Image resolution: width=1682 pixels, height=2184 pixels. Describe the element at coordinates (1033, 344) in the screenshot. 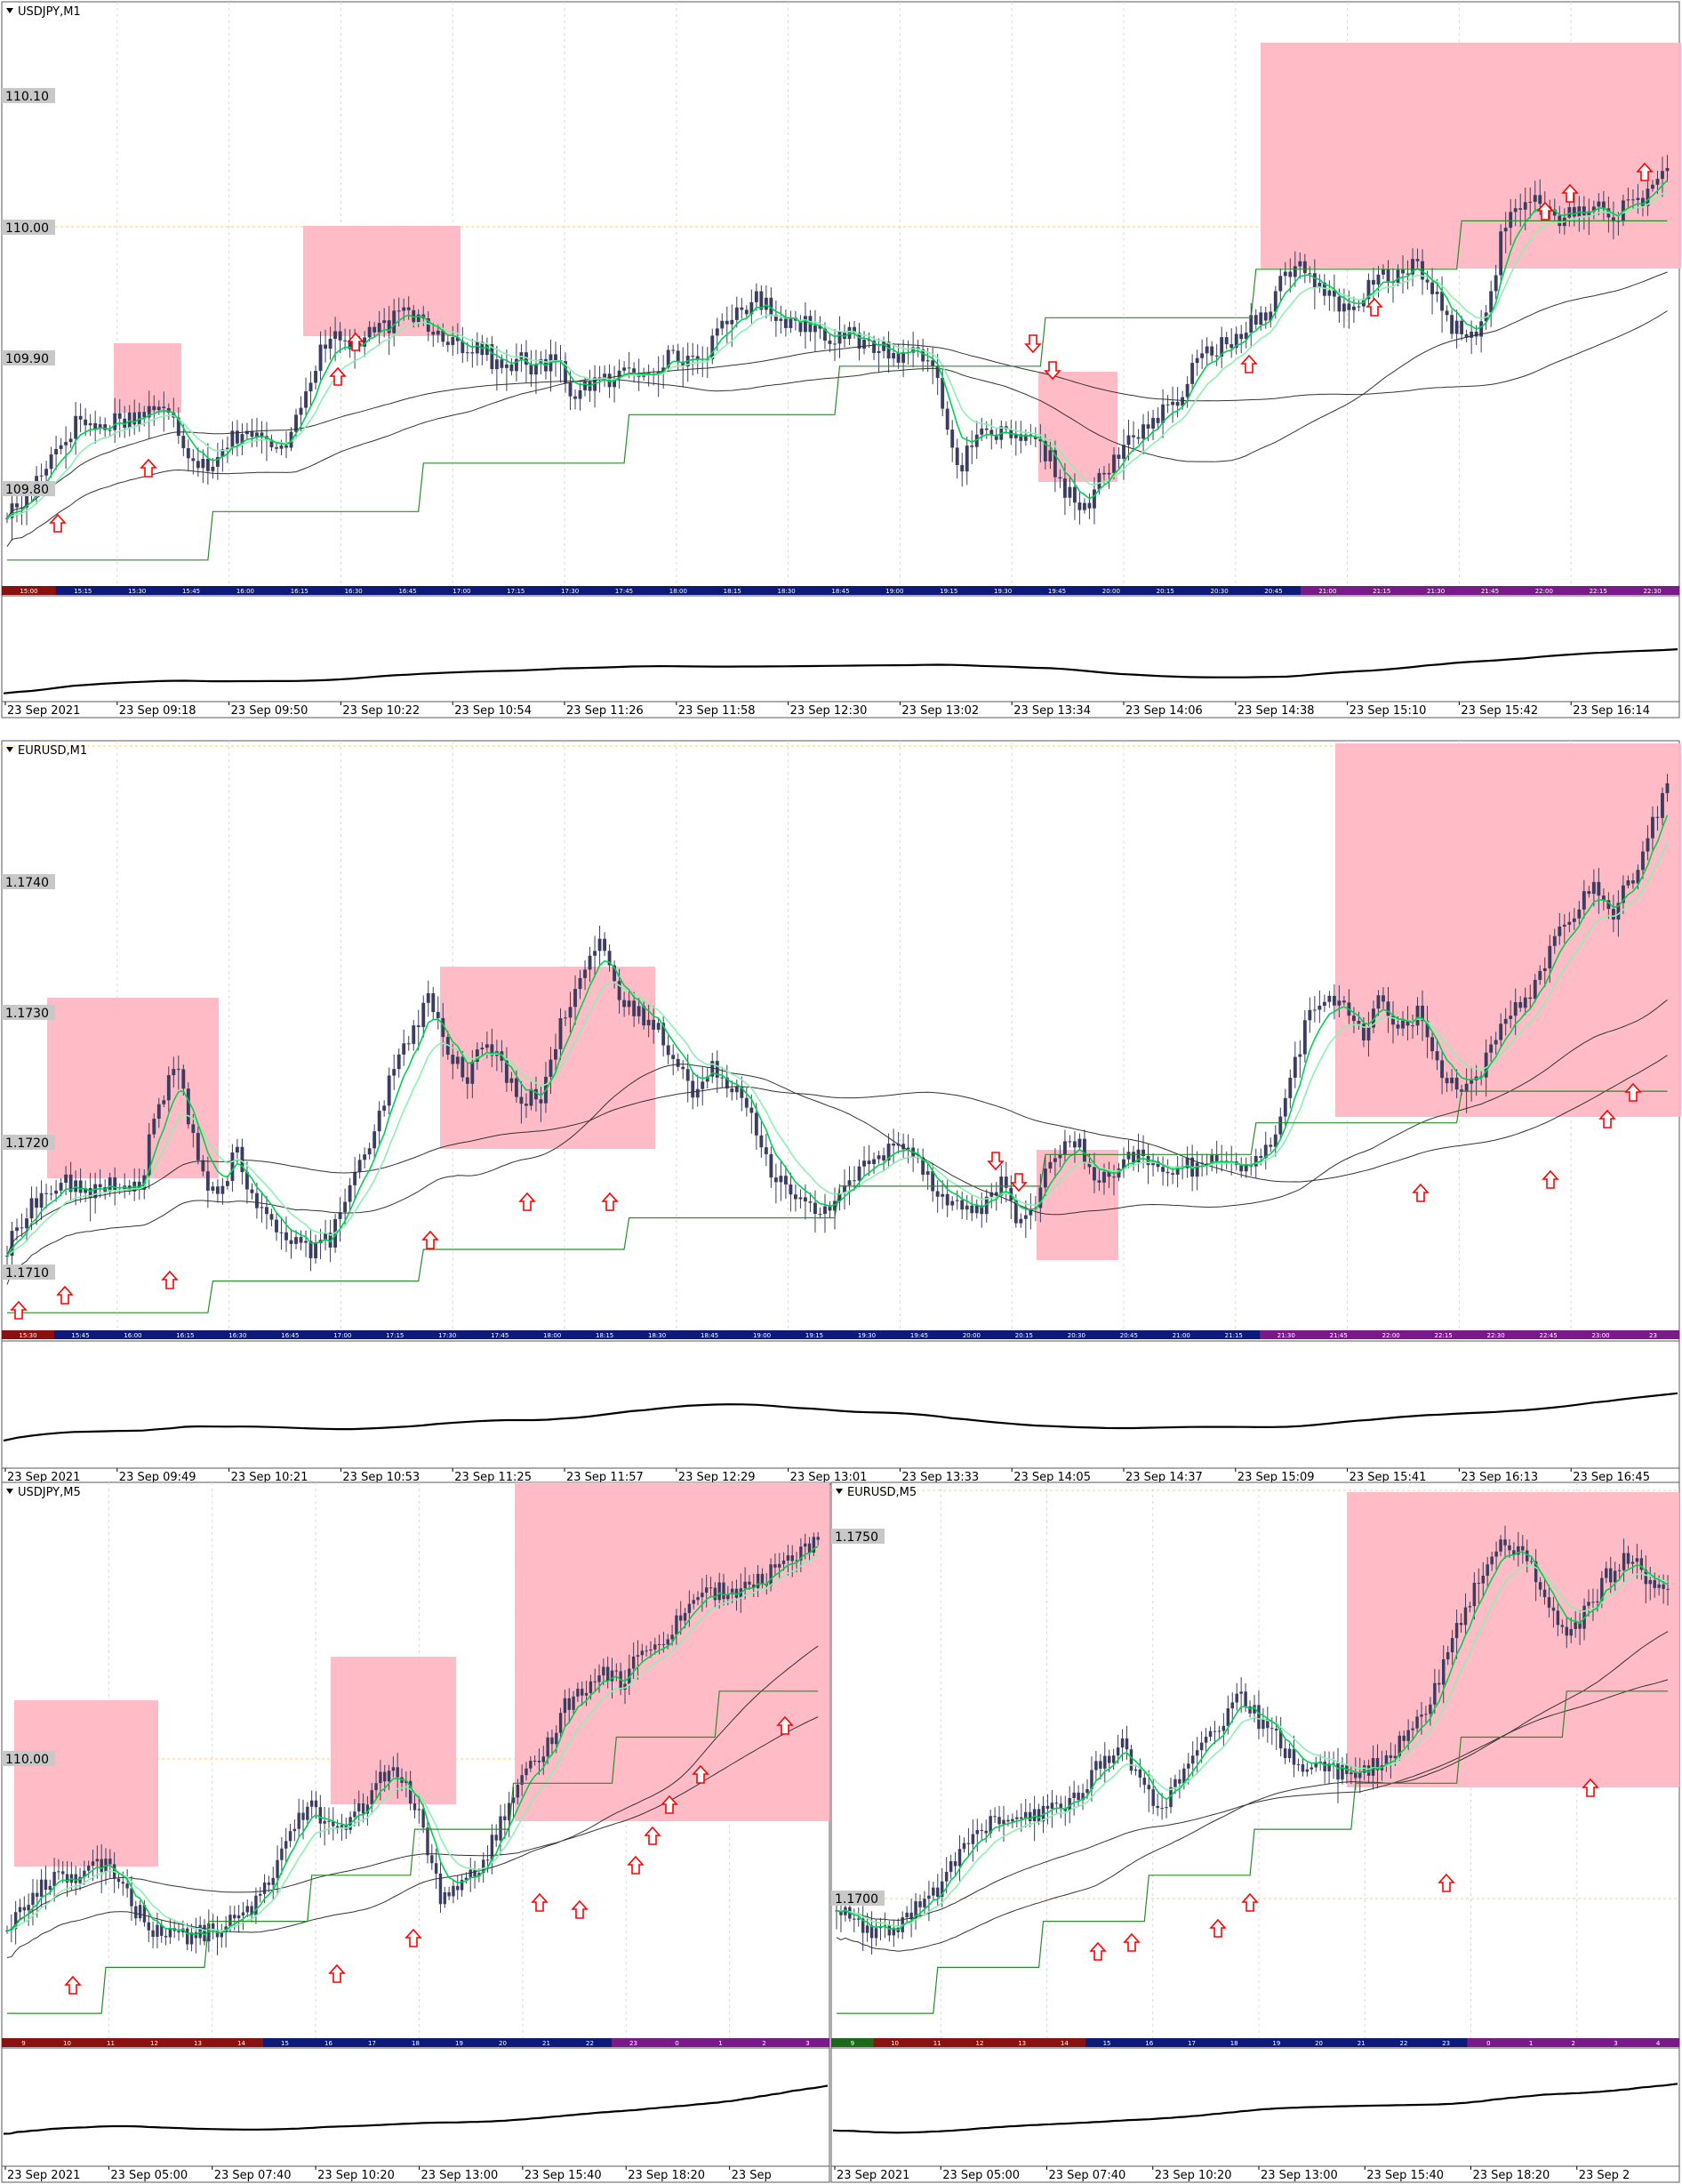

I see `arrow-down-outline-icon` at that location.